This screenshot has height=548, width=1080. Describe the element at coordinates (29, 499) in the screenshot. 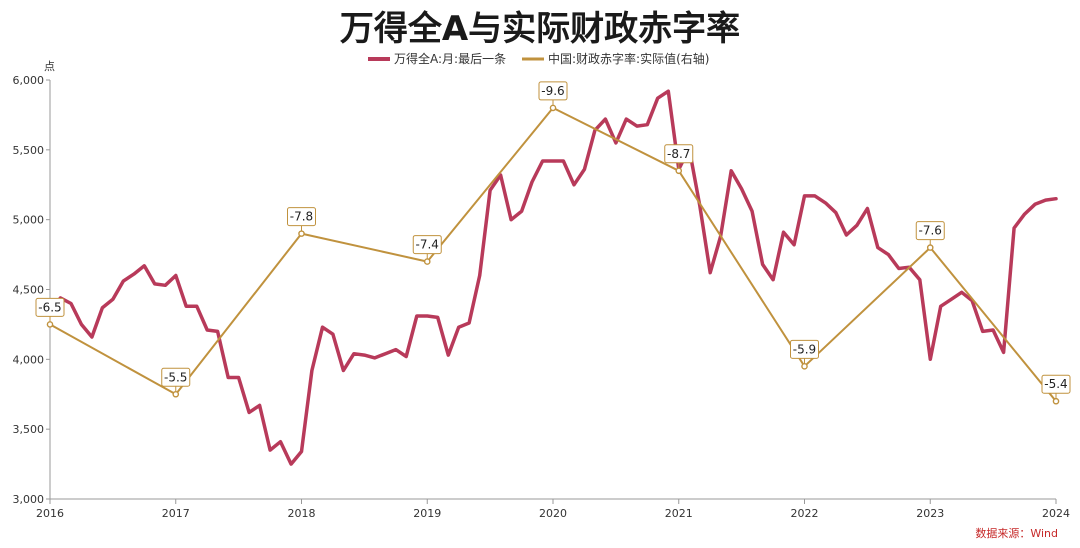

I see `y-tick-label: 3,000` at that location.